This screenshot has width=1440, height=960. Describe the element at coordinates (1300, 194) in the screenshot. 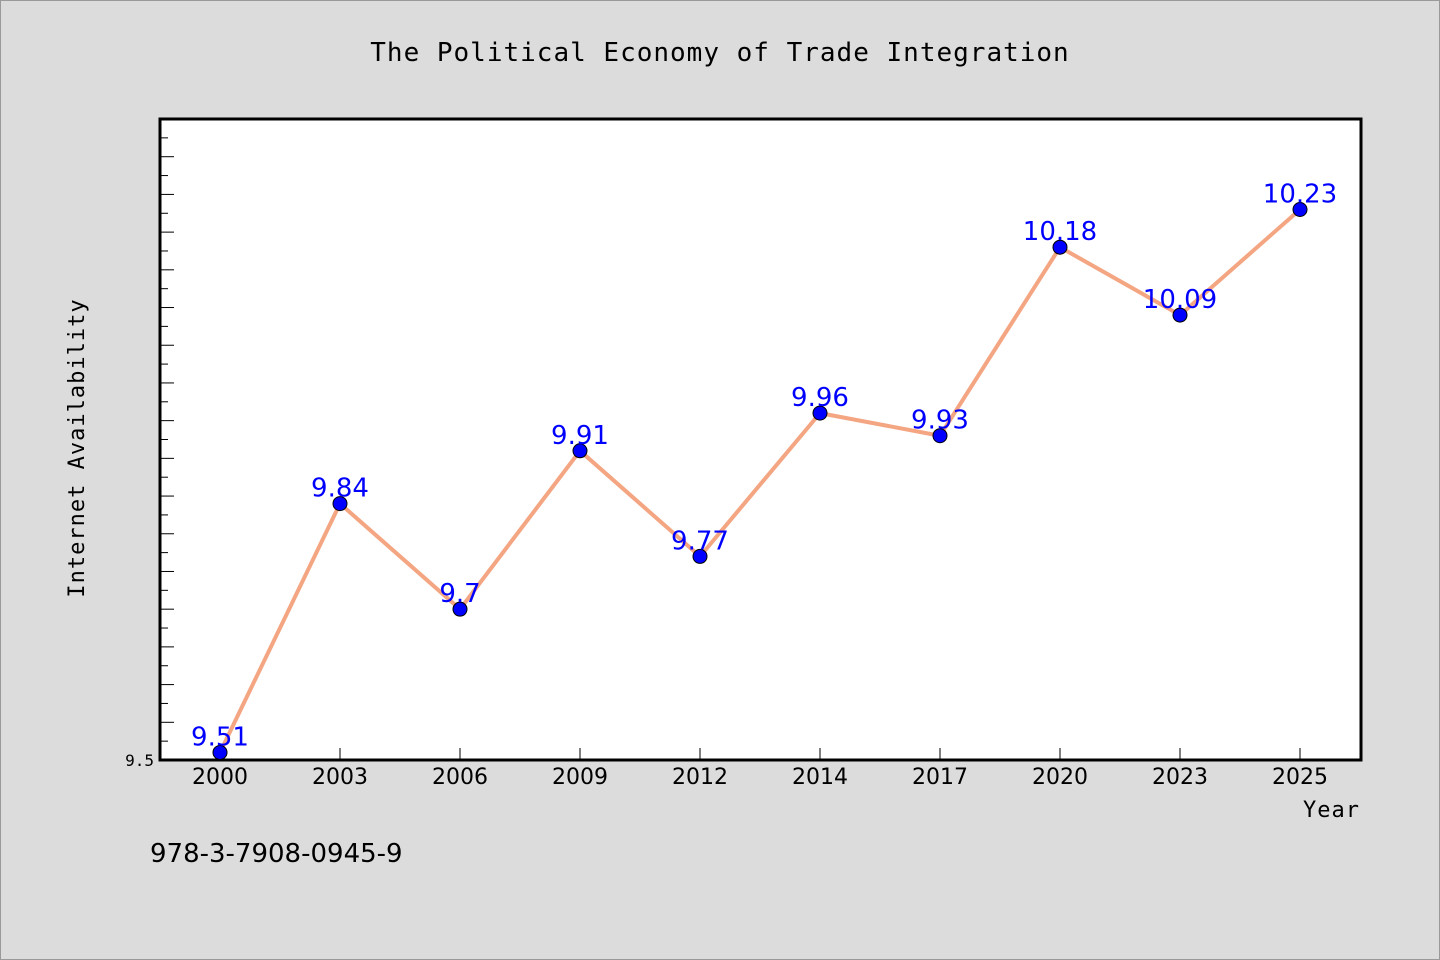

I see `data-value-label: 10.23` at that location.